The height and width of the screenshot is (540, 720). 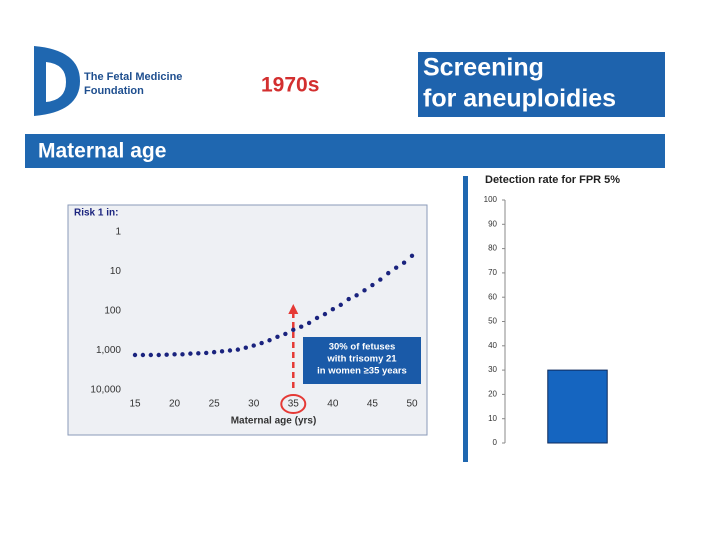 What do you see at coordinates (492, 272) in the screenshot?
I see `y-tick-label: 70` at bounding box center [492, 272].